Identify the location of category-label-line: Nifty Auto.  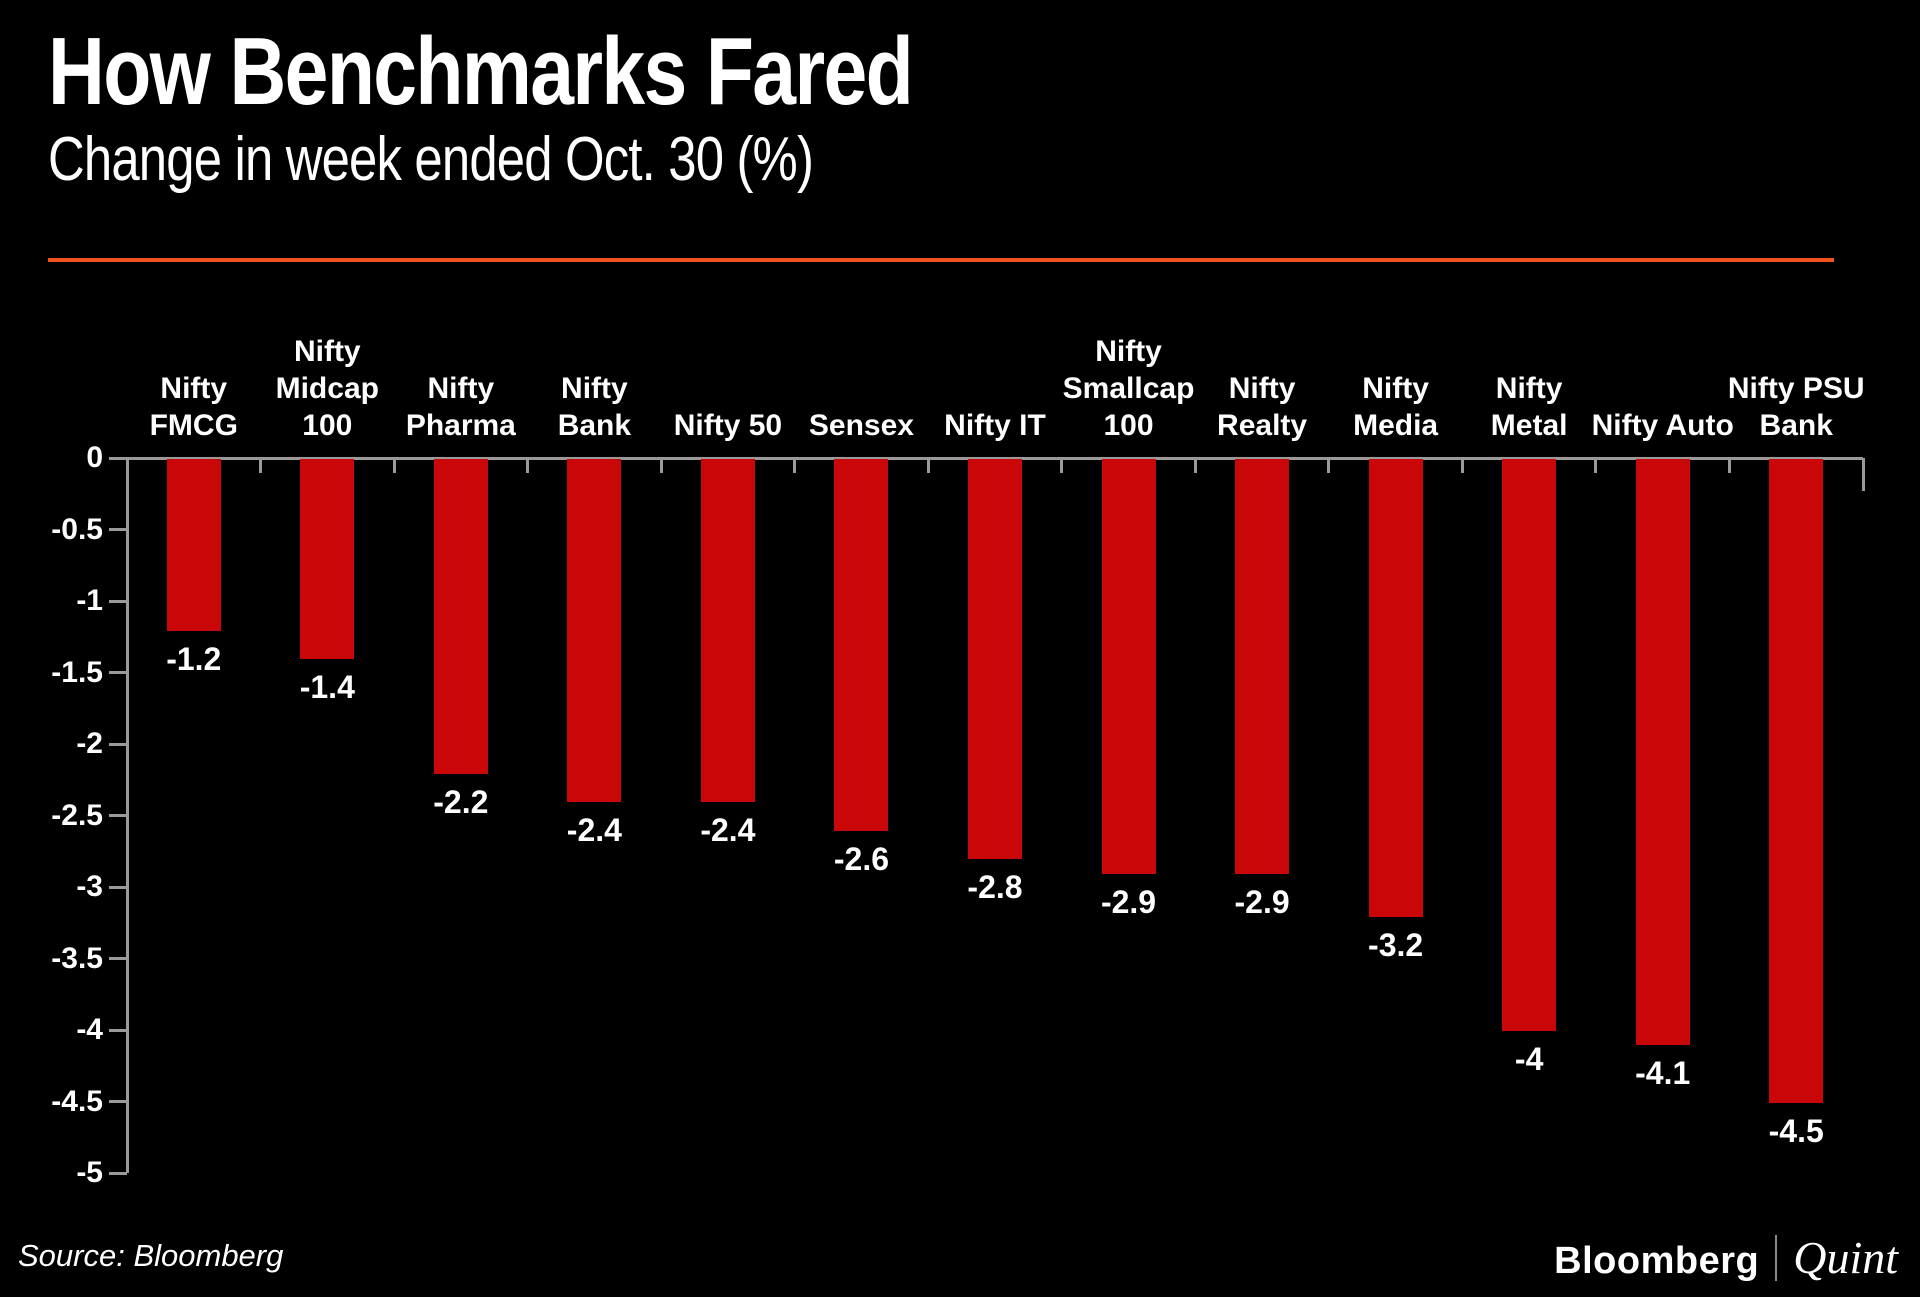
(1662, 425).